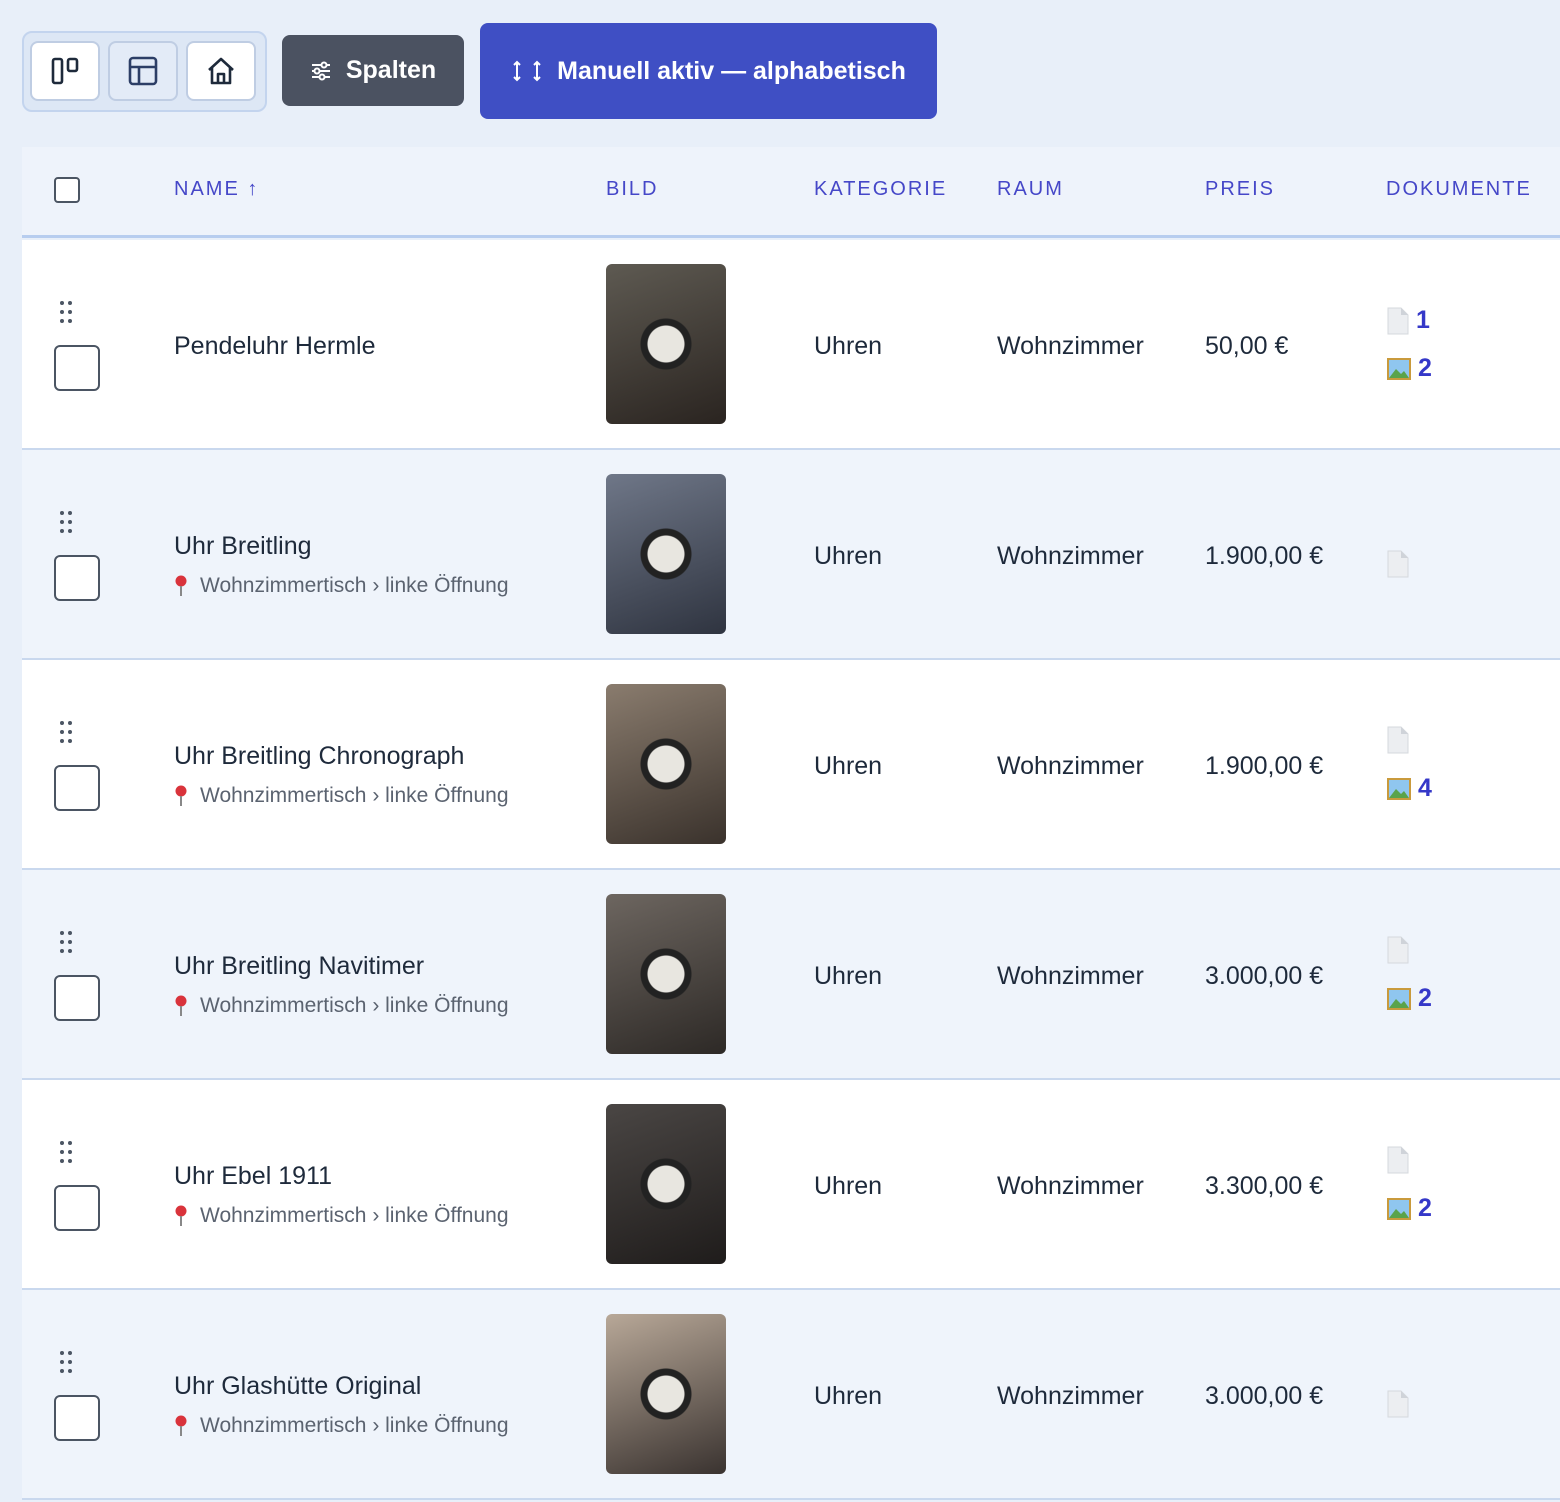 Image resolution: width=1560 pixels, height=1502 pixels. Describe the element at coordinates (881, 189) in the screenshot. I see `column-header: KATEGORIE` at that location.